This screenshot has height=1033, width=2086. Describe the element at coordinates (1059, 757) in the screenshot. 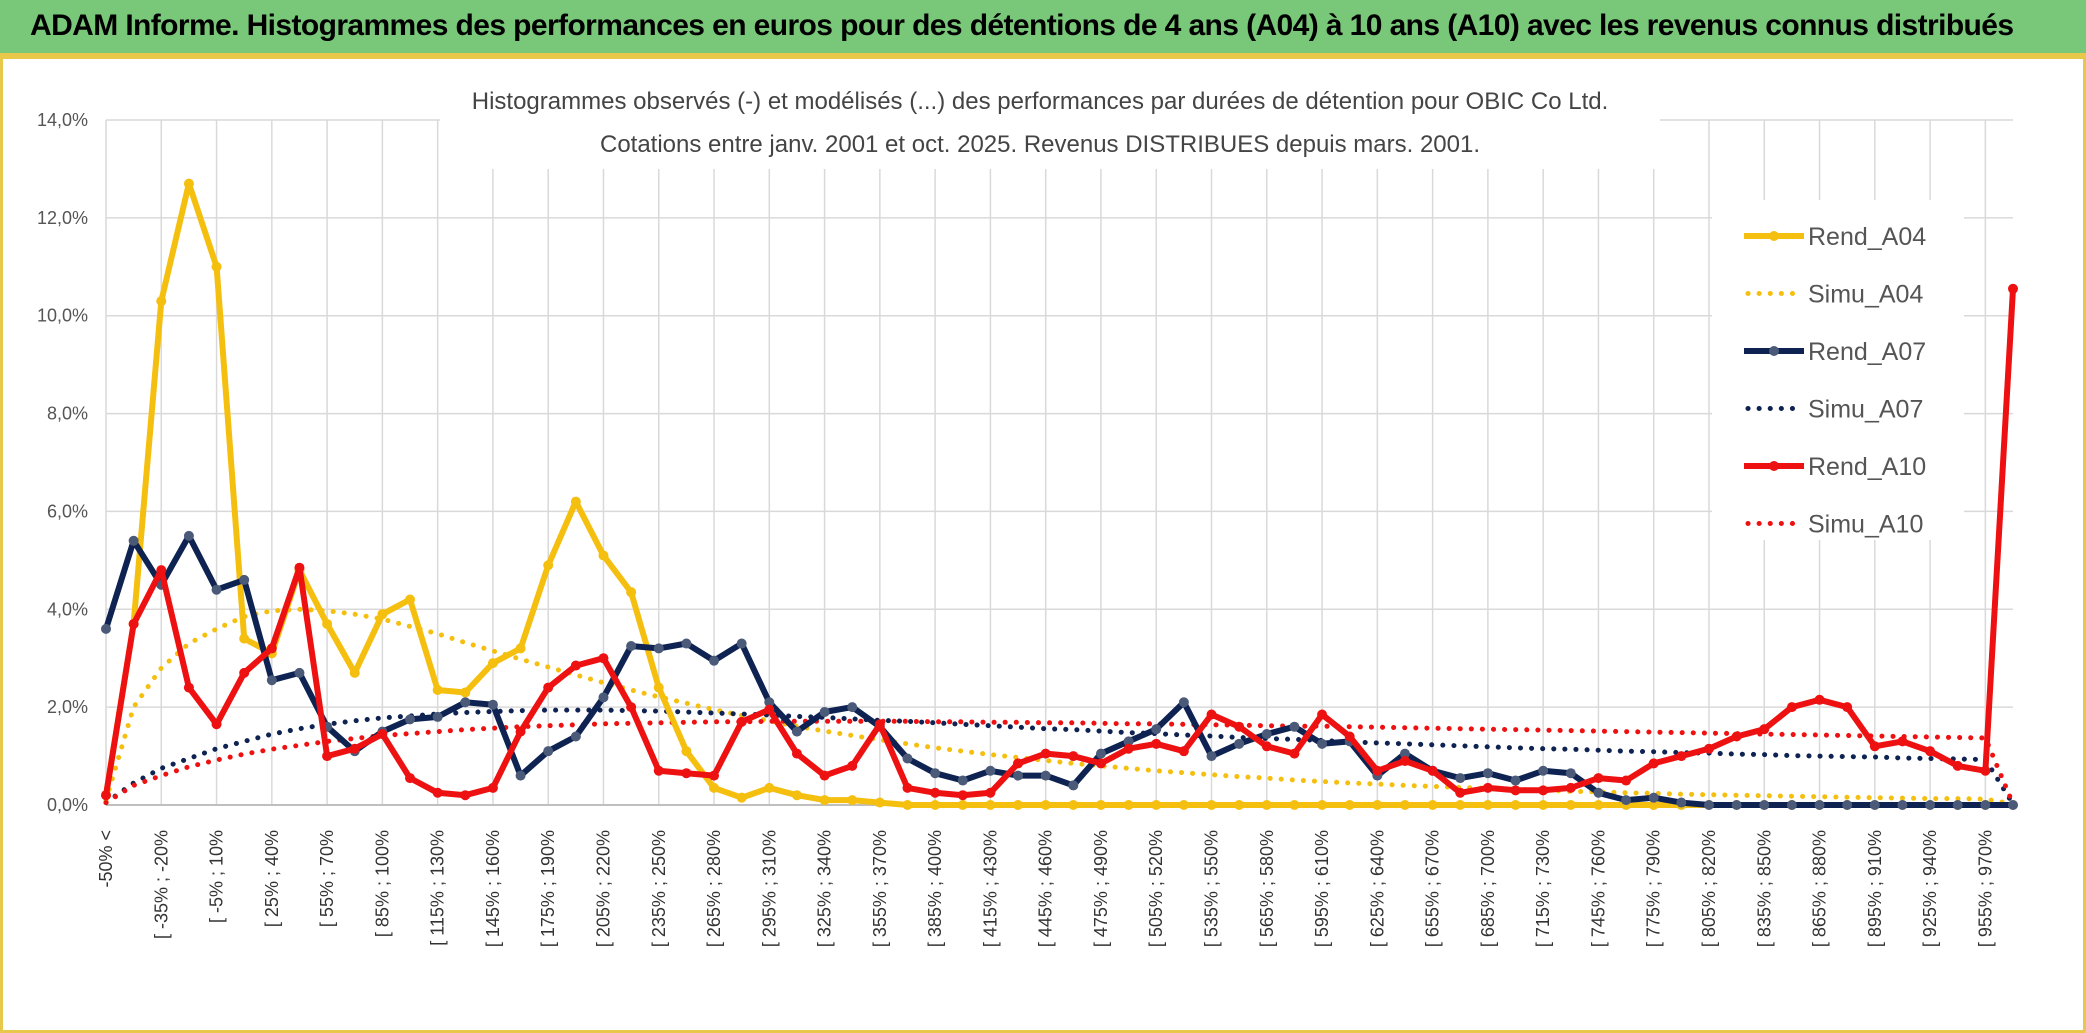

I see `series-simu_a07` at that location.